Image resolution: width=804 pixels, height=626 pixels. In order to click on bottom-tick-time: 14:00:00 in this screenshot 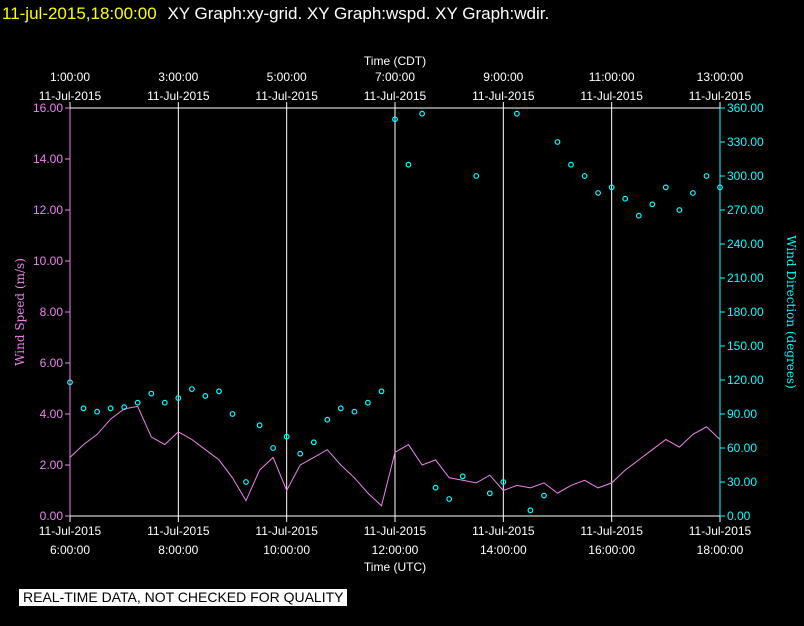, I will do `click(503, 550)`.